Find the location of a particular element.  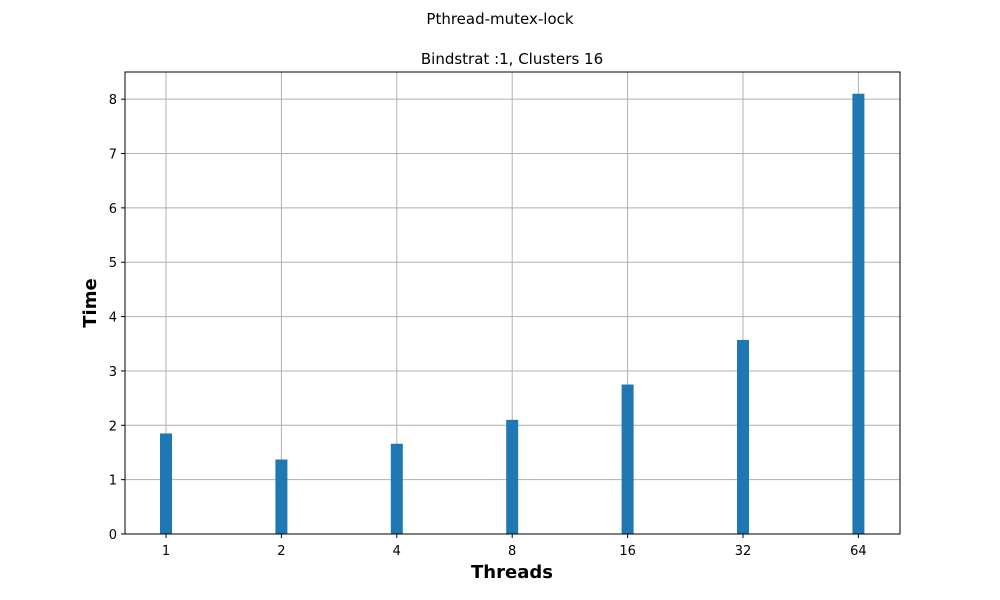

y-tick-label: 2 is located at coordinates (113, 426).